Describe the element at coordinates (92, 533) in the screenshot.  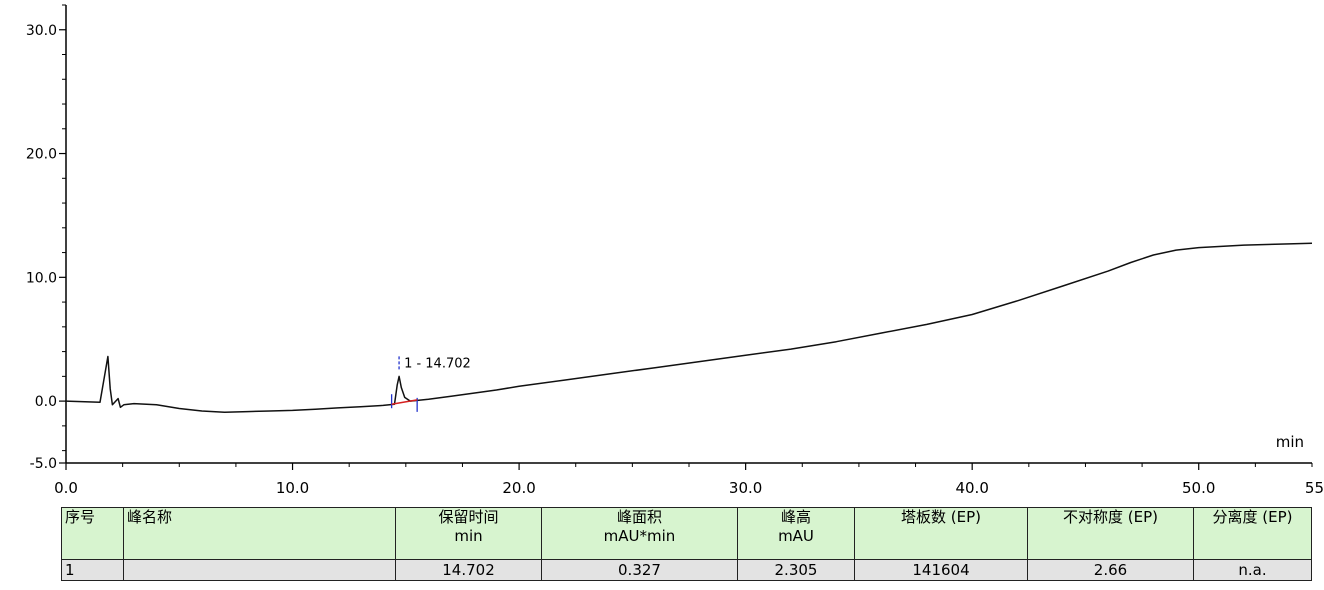
I see `header-index: 序号` at that location.